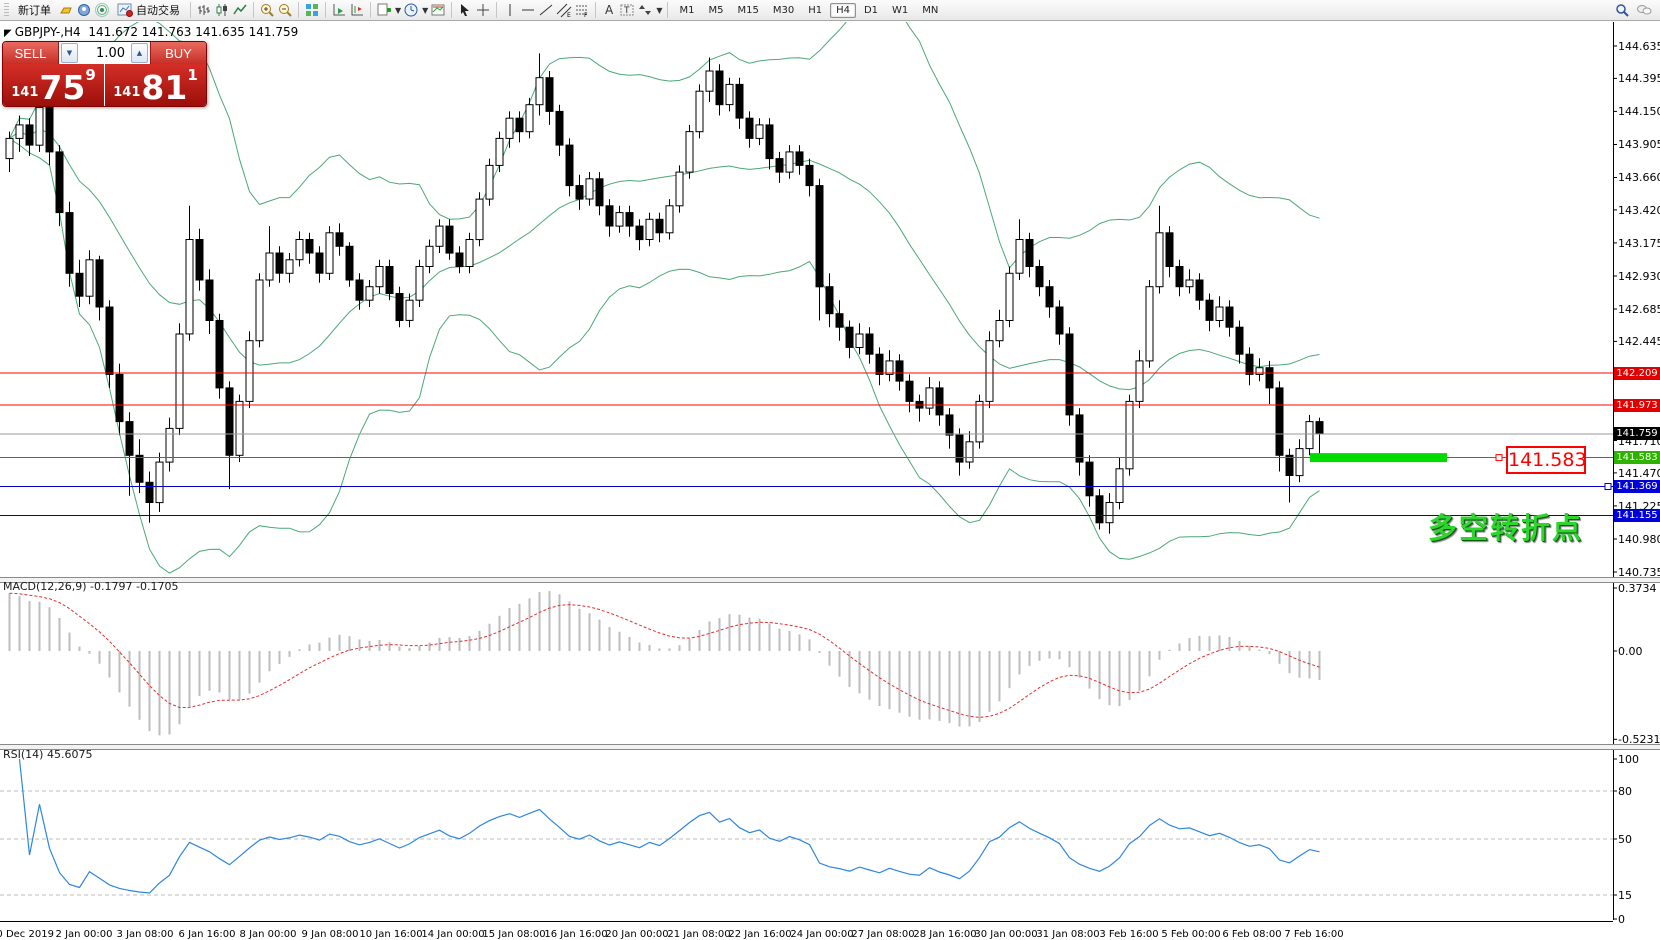 The height and width of the screenshot is (940, 1660). Describe the element at coordinates (34, 10) in the screenshot. I see `new-order-button: 新订单` at that location.